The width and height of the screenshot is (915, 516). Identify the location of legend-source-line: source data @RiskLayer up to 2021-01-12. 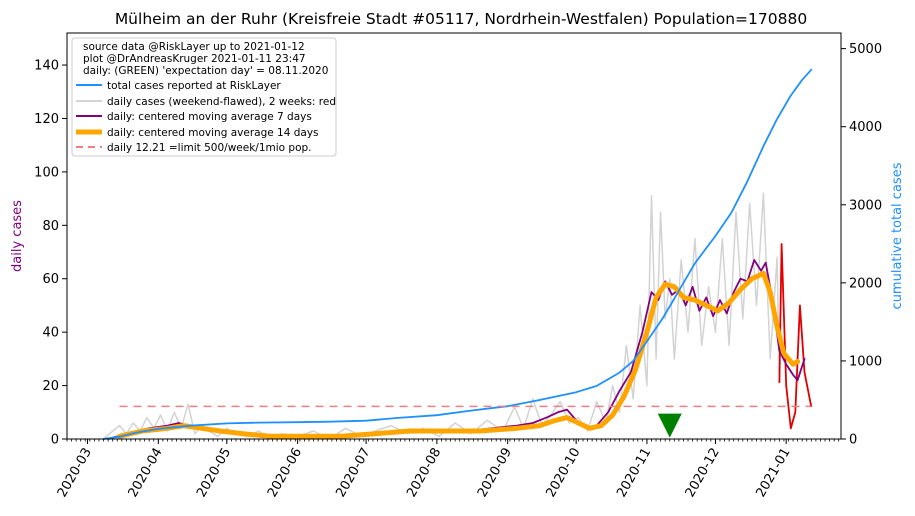
(194, 47).